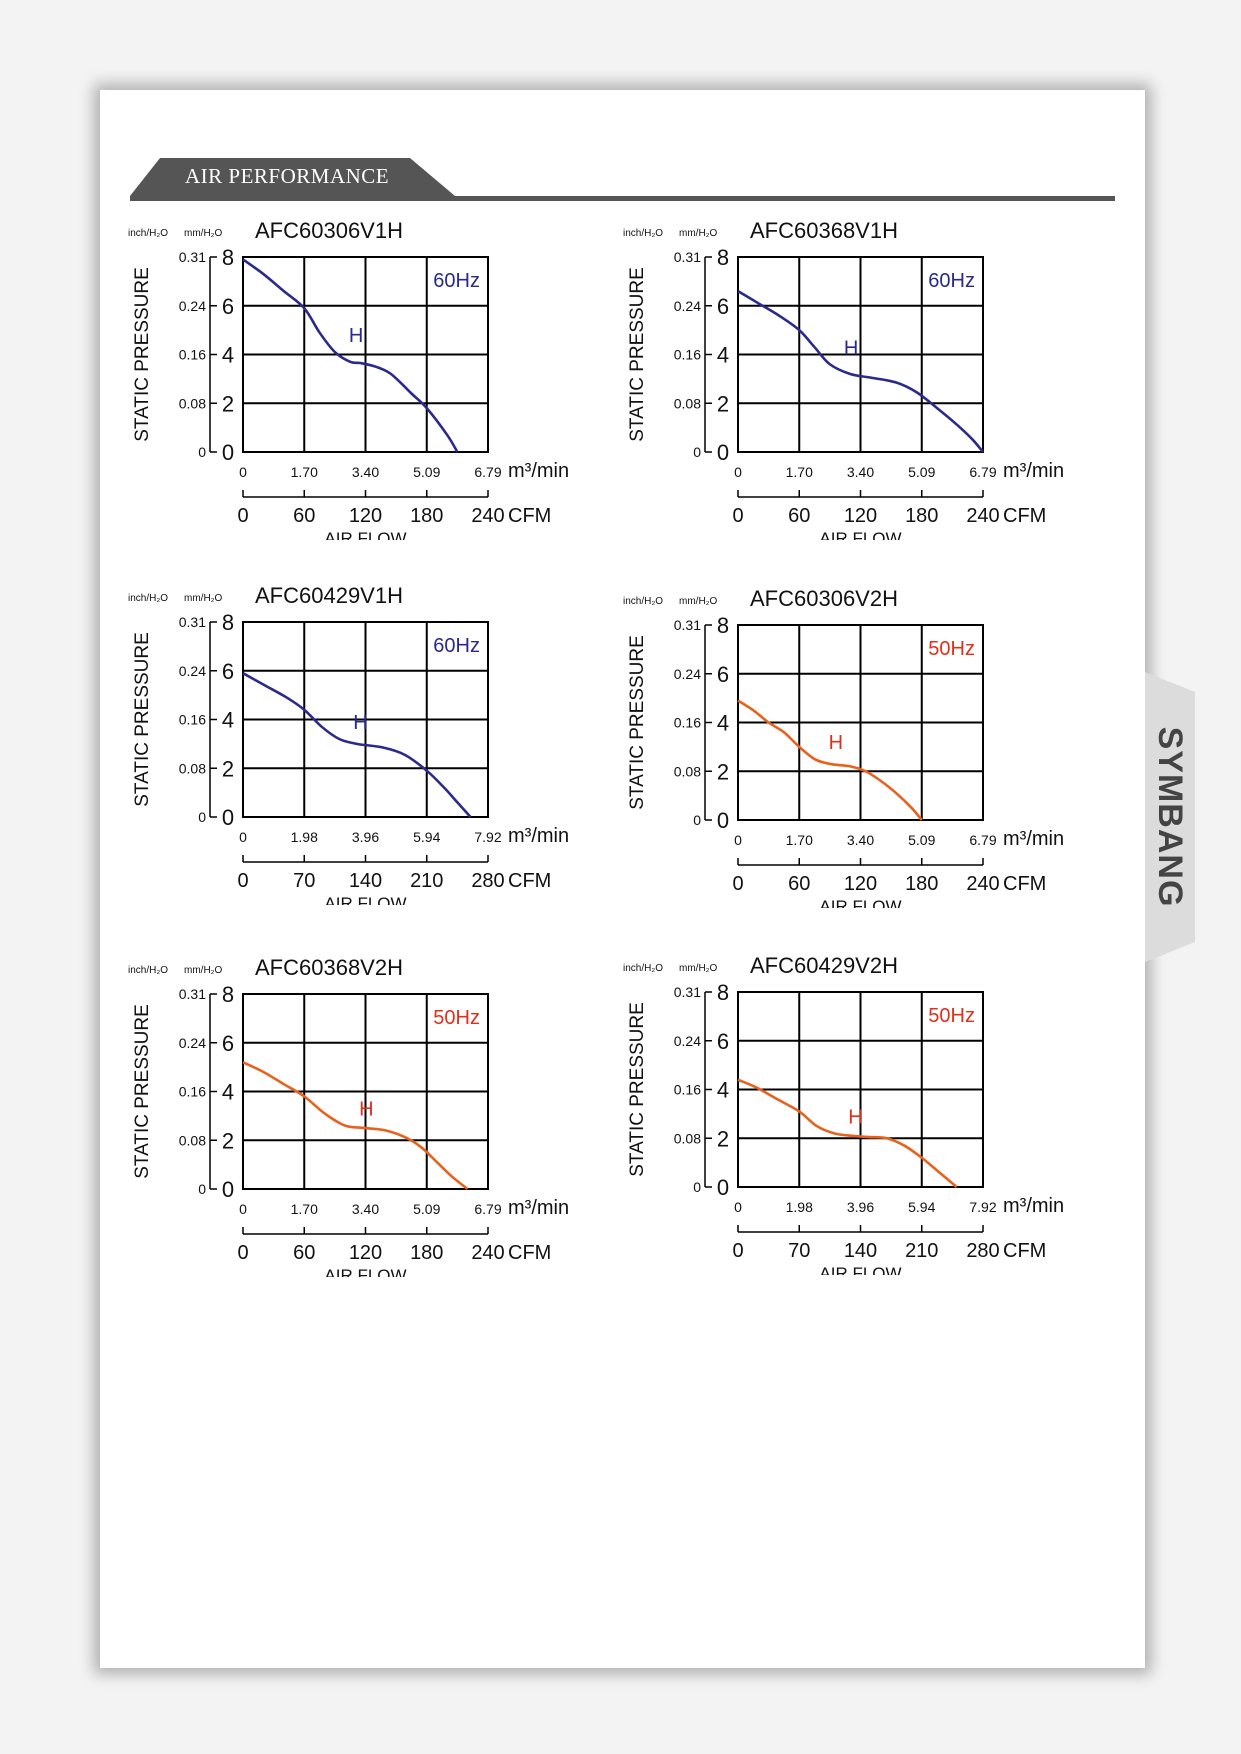  What do you see at coordinates (304, 472) in the screenshot?
I see `x-tick-label-m3: 1.70` at bounding box center [304, 472].